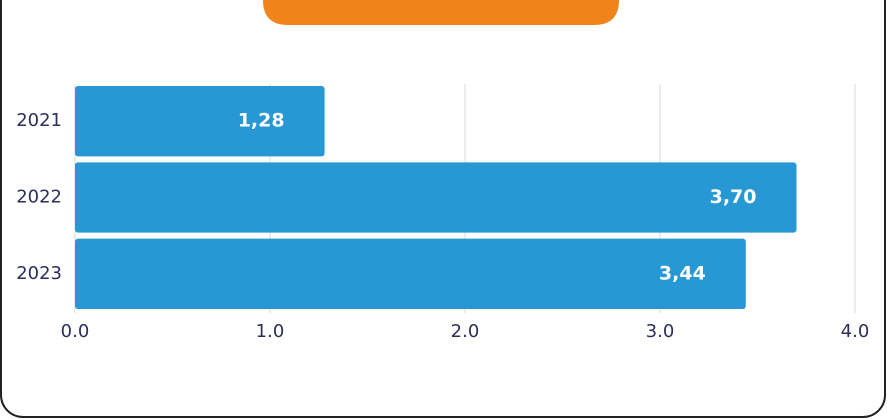 The height and width of the screenshot is (419, 887). What do you see at coordinates (682, 273) in the screenshot?
I see `value-label: 3,44` at bounding box center [682, 273].